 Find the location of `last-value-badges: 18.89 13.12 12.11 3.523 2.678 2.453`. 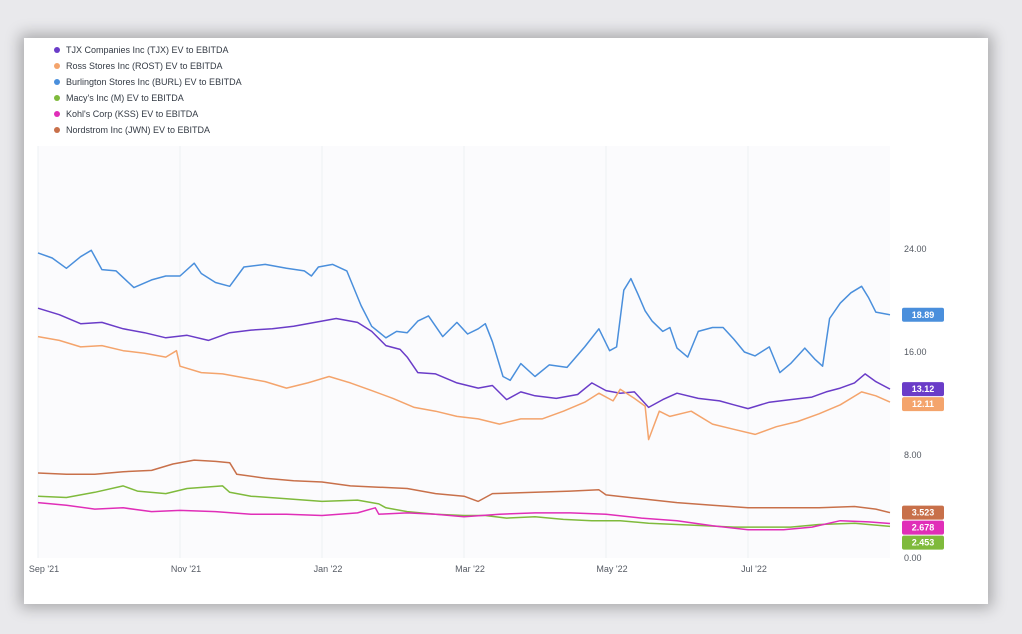

last-value-badges: 18.89 13.12 12.11 3.523 2.678 2.453 is located at coordinates (923, 428).